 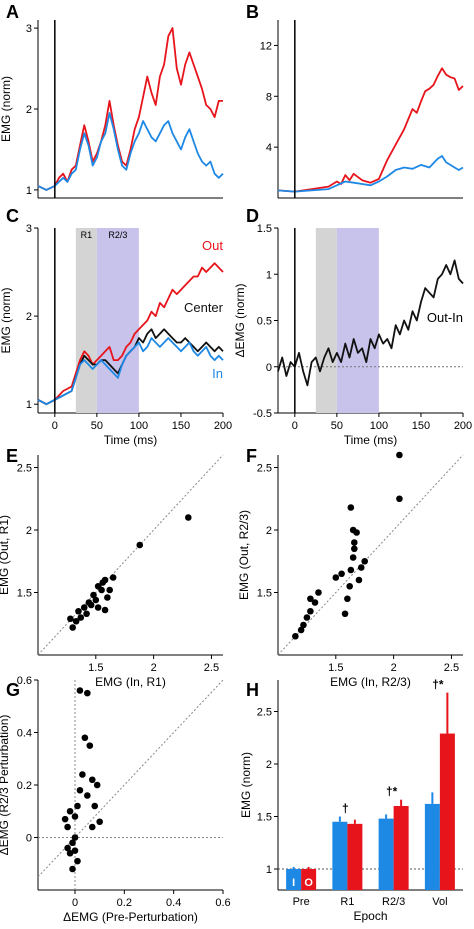 What do you see at coordinates (252, 690) in the screenshot?
I see `panel-letter-H: H` at bounding box center [252, 690].